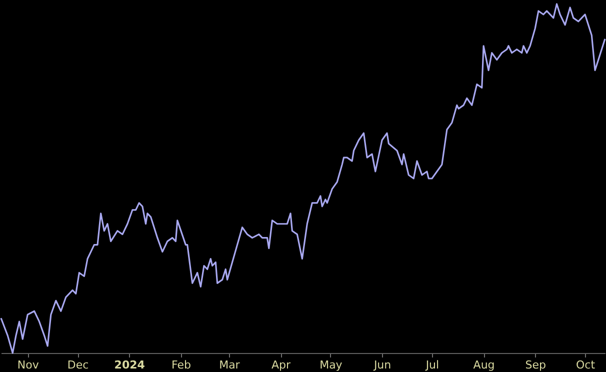  What do you see at coordinates (484, 365) in the screenshot?
I see `x-tick-label: Aug` at bounding box center [484, 365].